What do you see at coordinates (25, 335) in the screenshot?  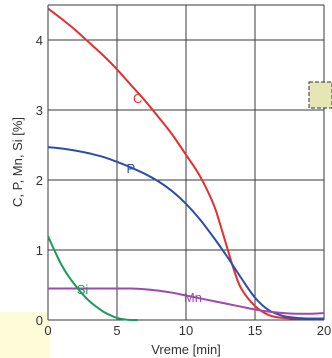 I see `side-highlight` at bounding box center [25, 335].